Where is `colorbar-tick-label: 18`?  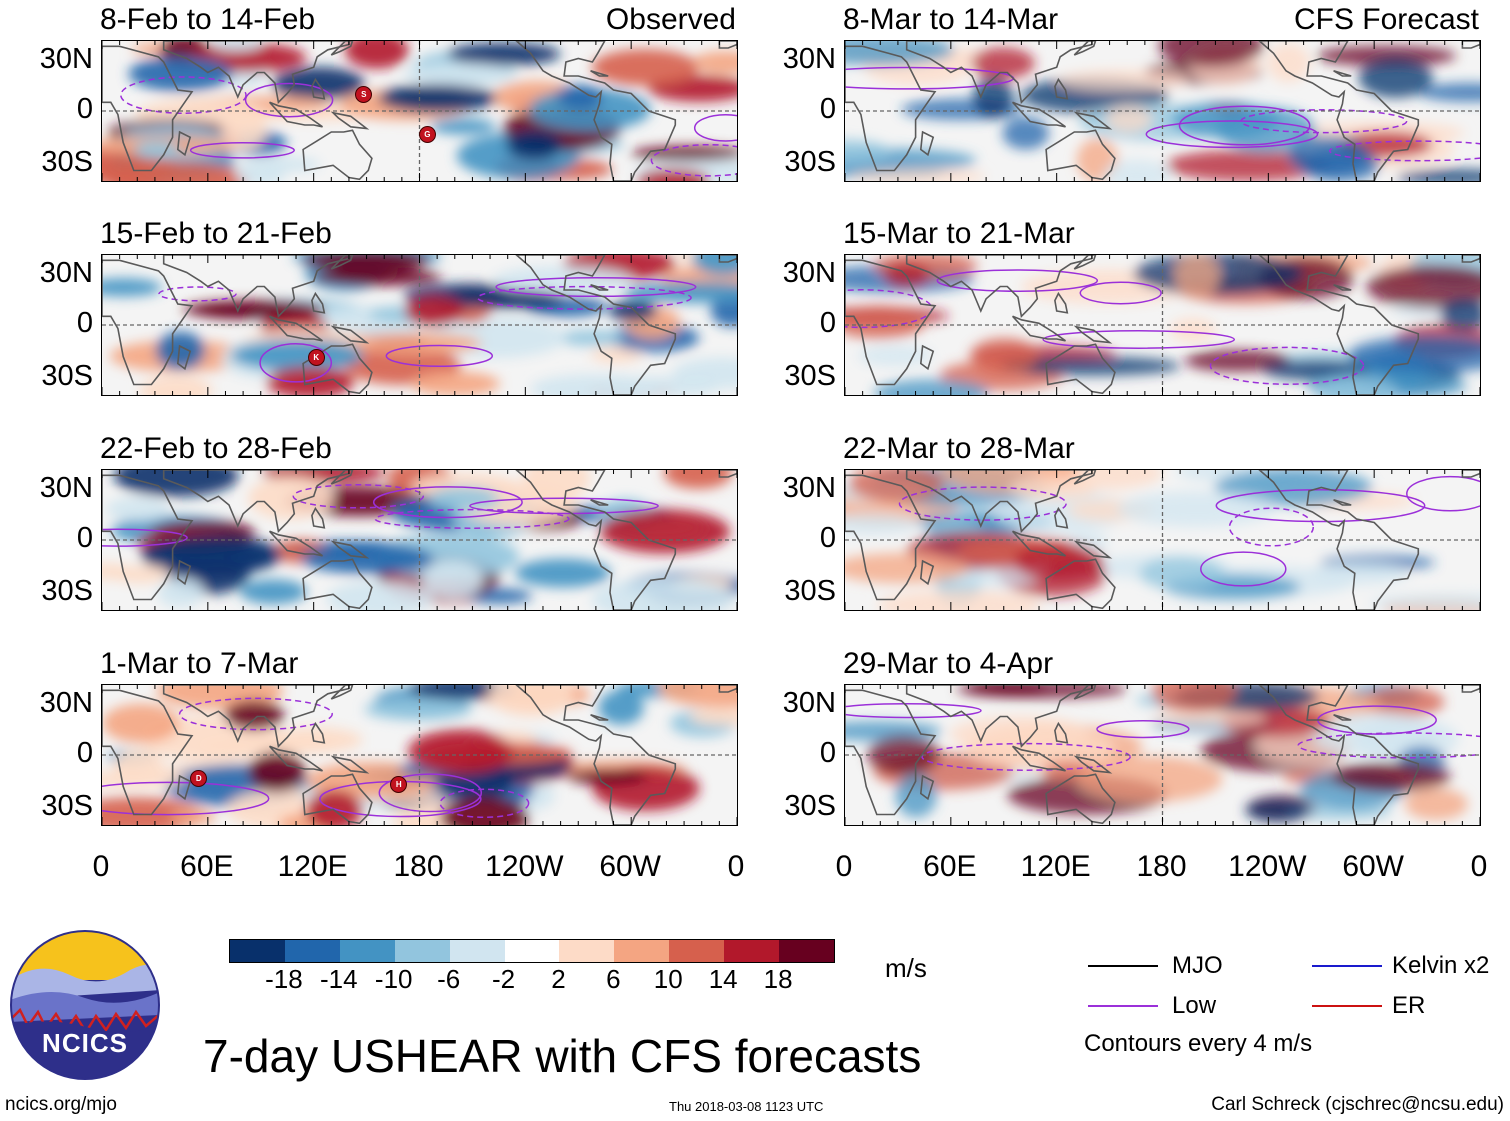 colorbar-tick-label: 18 is located at coordinates (778, 979).